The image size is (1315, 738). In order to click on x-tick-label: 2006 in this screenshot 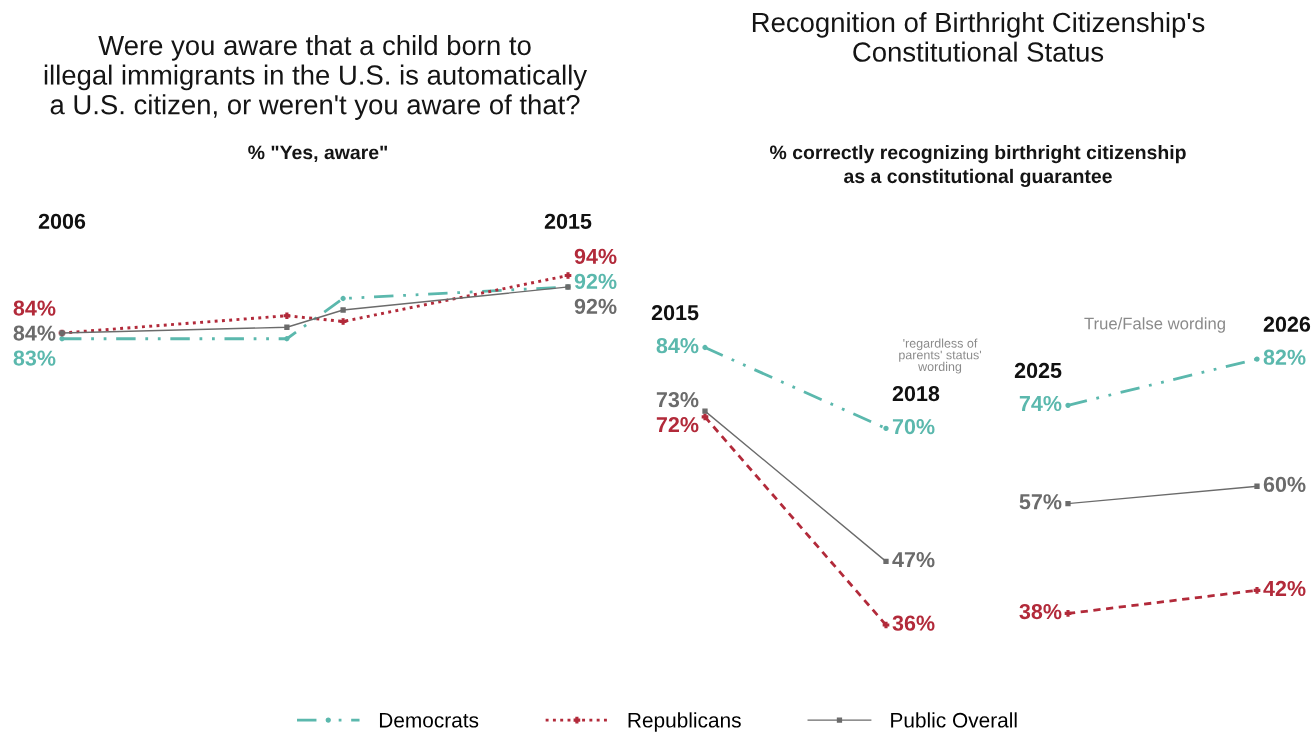, I will do `click(62, 221)`.